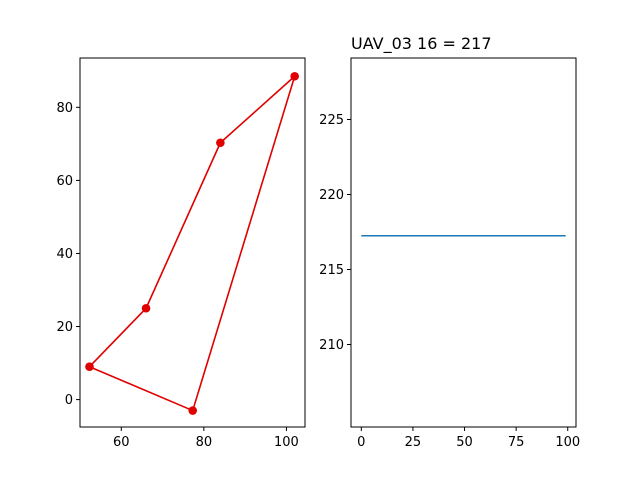 The image size is (640, 480). Describe the element at coordinates (361, 442) in the screenshot. I see `right-x-tick-label: 0` at that location.